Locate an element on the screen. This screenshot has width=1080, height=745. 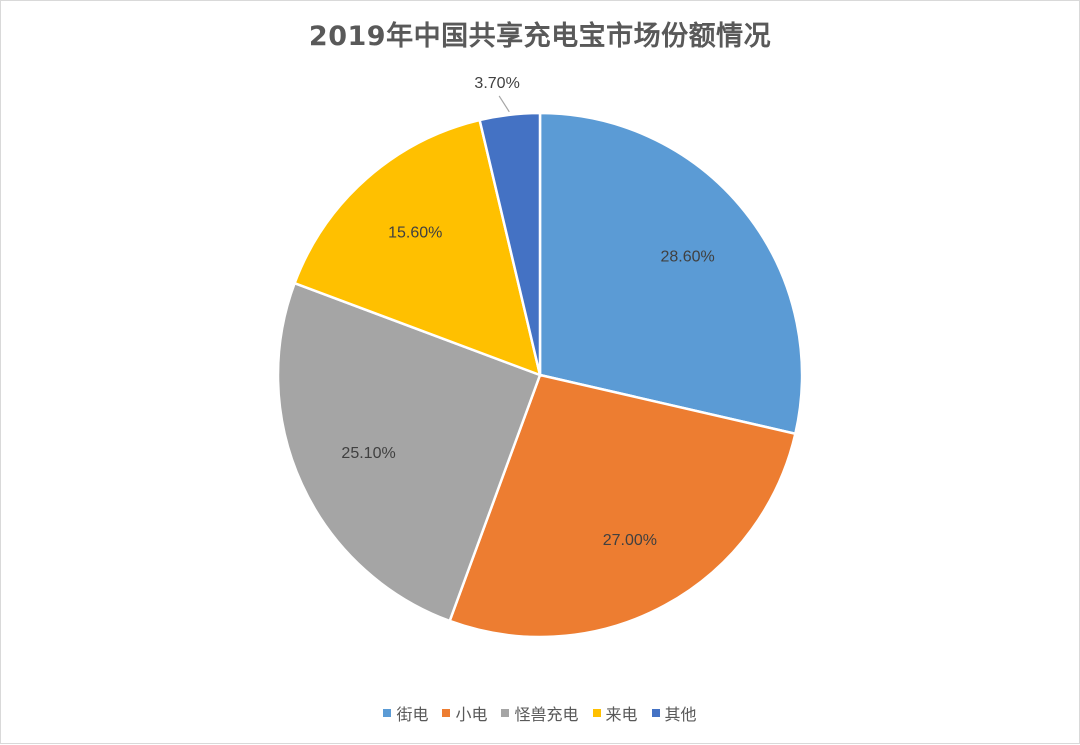
data-label-2: 27.00% is located at coordinates (630, 540).